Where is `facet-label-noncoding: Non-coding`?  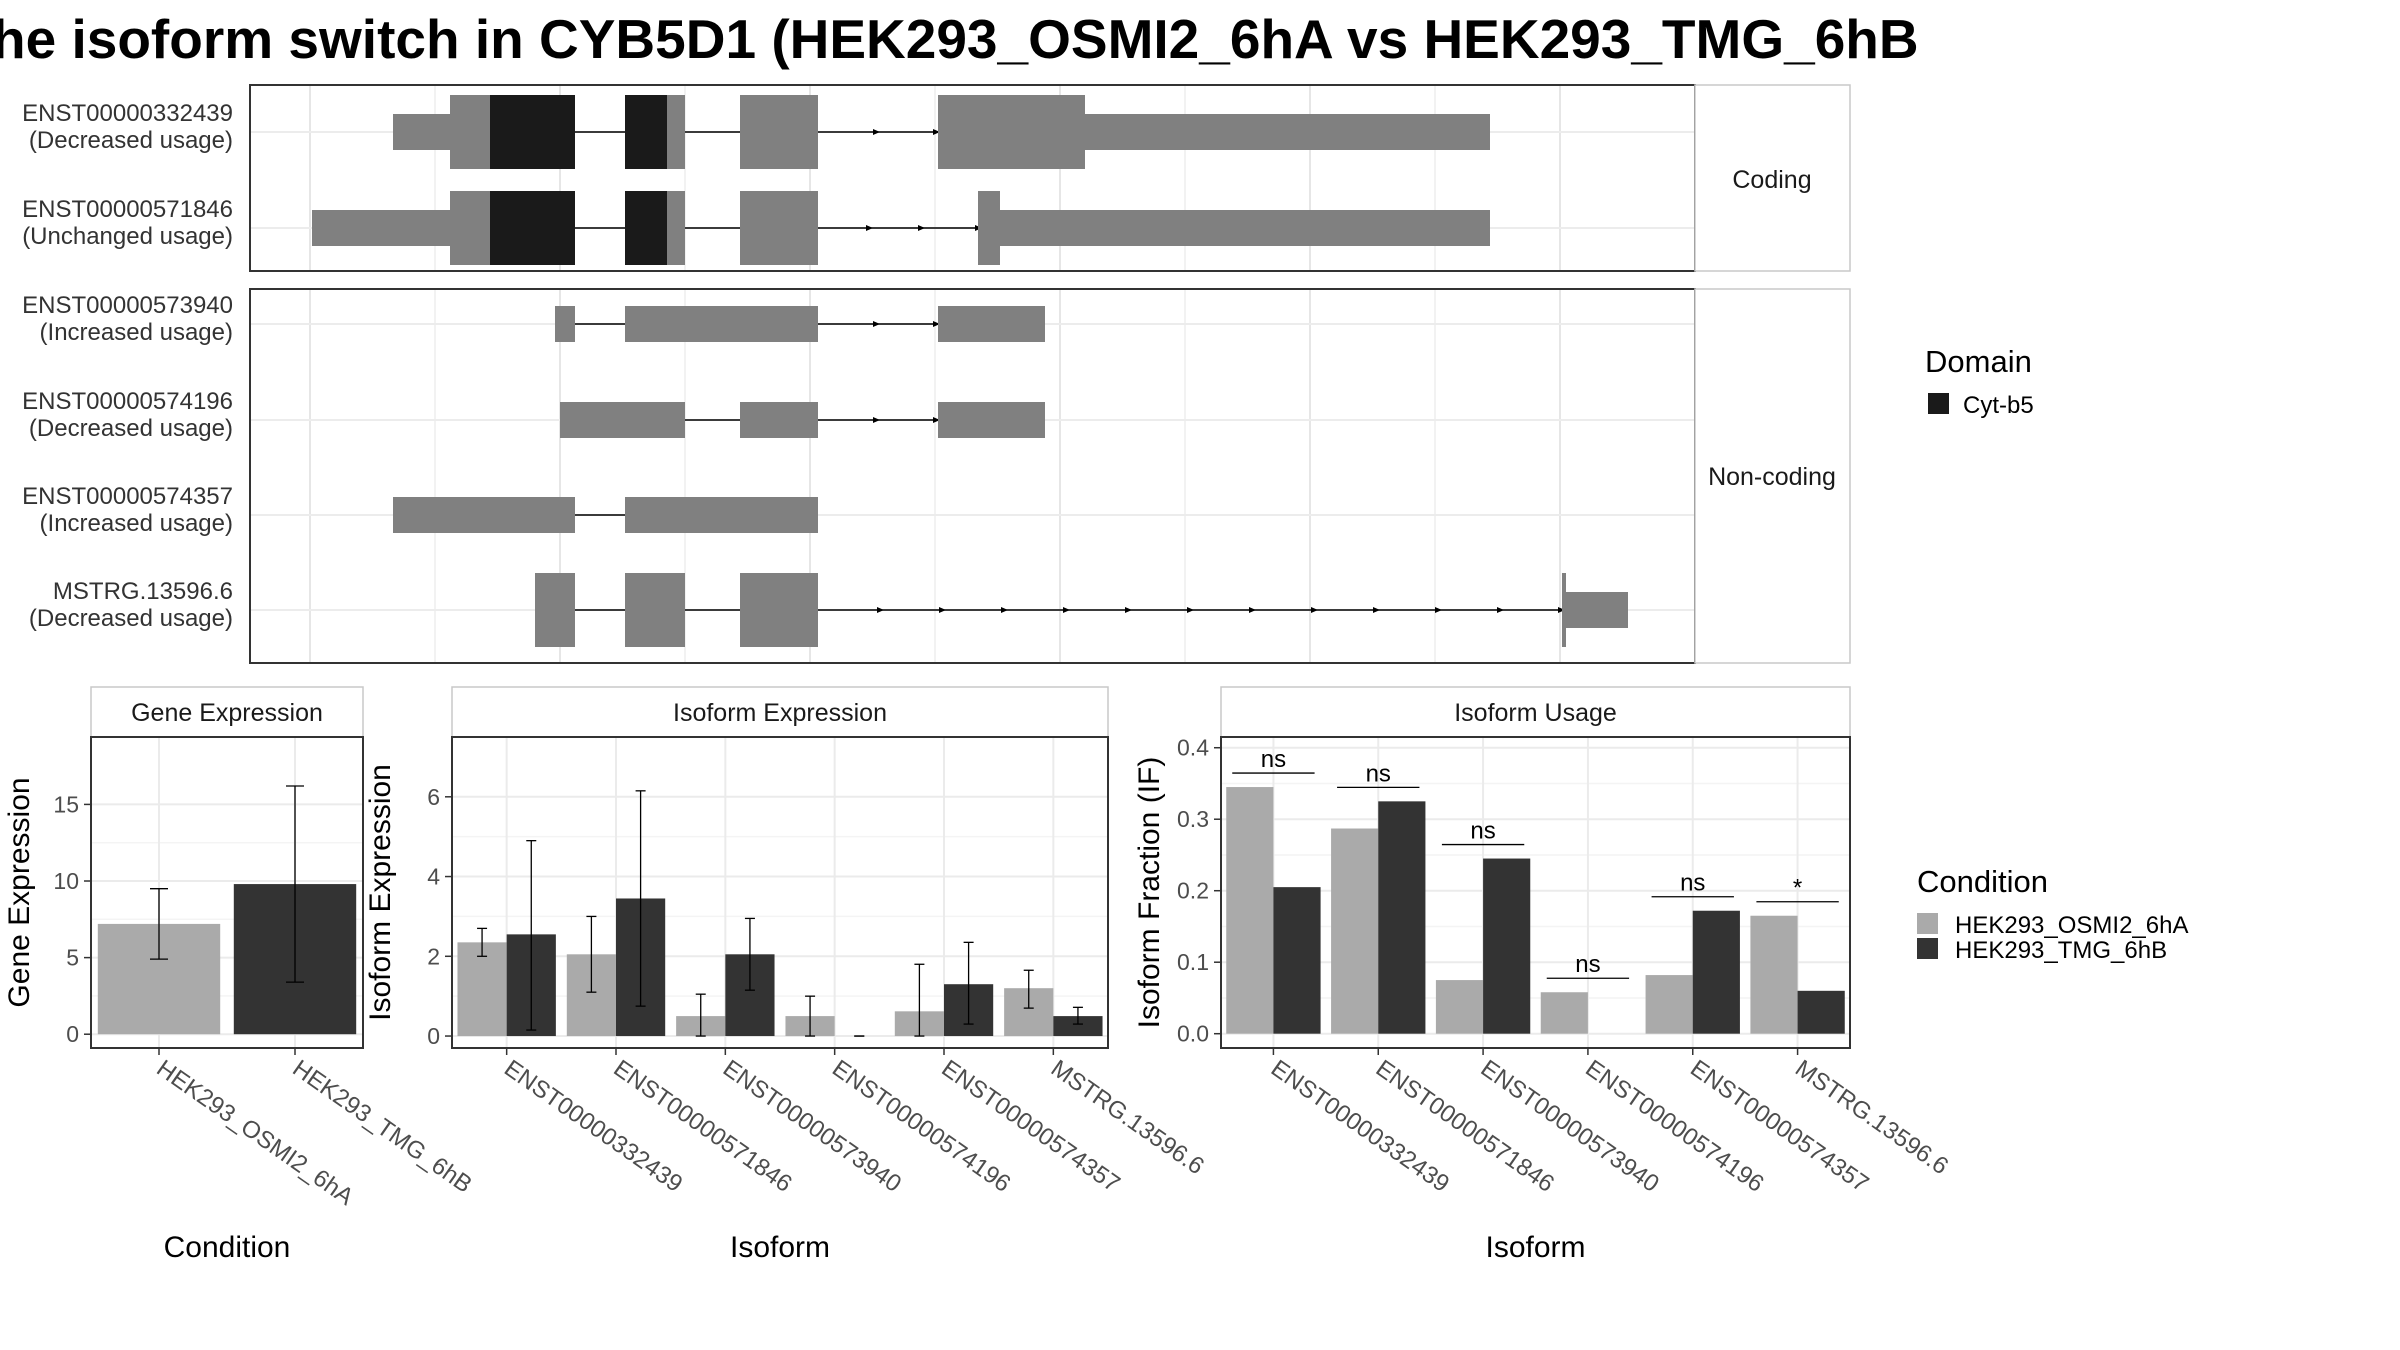
facet-label-noncoding: Non-coding is located at coordinates (1772, 477).